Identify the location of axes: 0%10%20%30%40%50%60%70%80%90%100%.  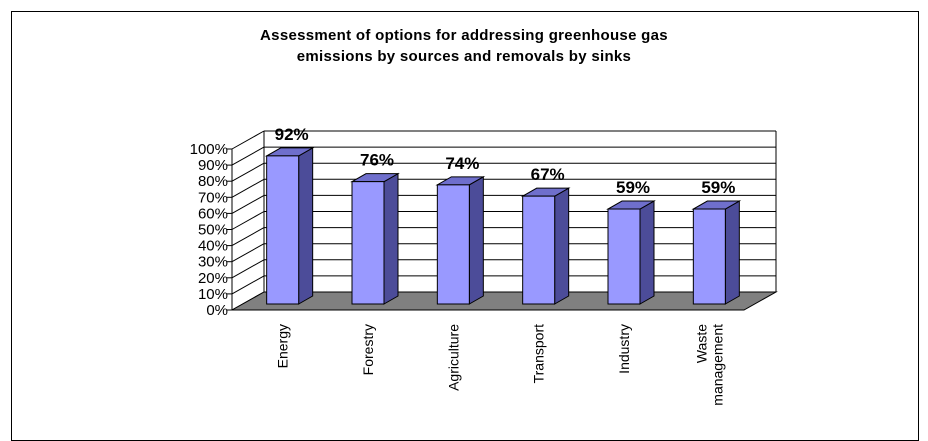
(211, 230).